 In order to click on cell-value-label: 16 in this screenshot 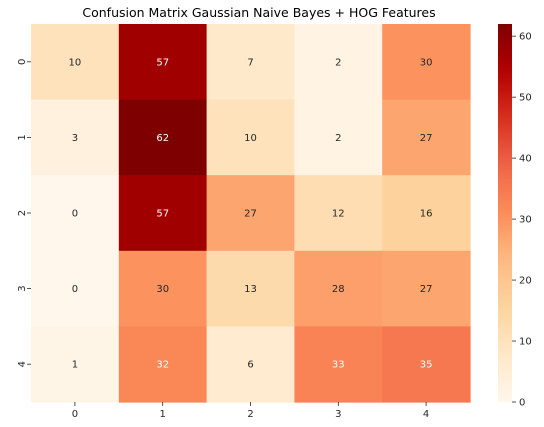, I will do `click(426, 214)`.